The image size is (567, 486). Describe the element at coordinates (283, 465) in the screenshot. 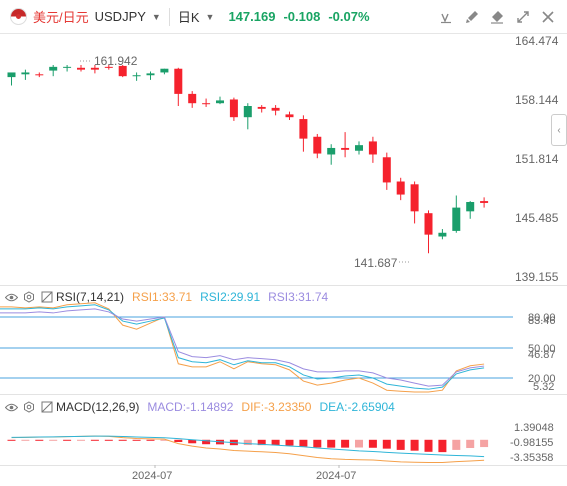

I see `pane-divider` at that location.